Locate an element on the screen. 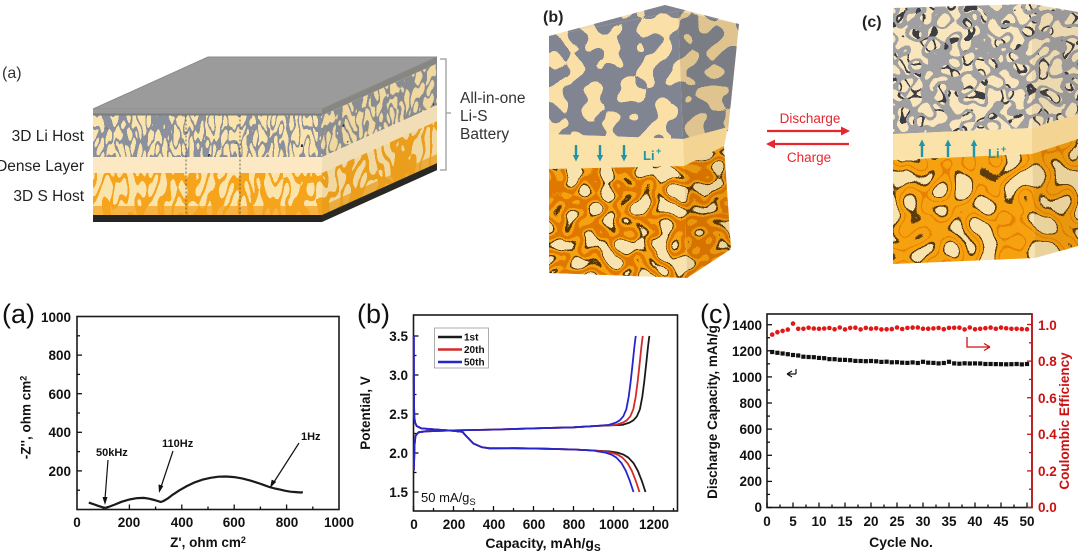 Image resolution: width=1080 pixels, height=555 pixels. svg-text: 0.2 is located at coordinates (1047, 471).